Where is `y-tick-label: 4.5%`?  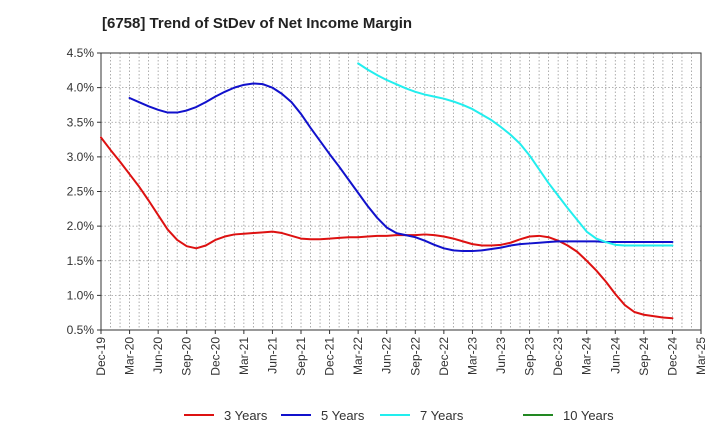
y-tick-label: 4.5% is located at coordinates (81, 53).